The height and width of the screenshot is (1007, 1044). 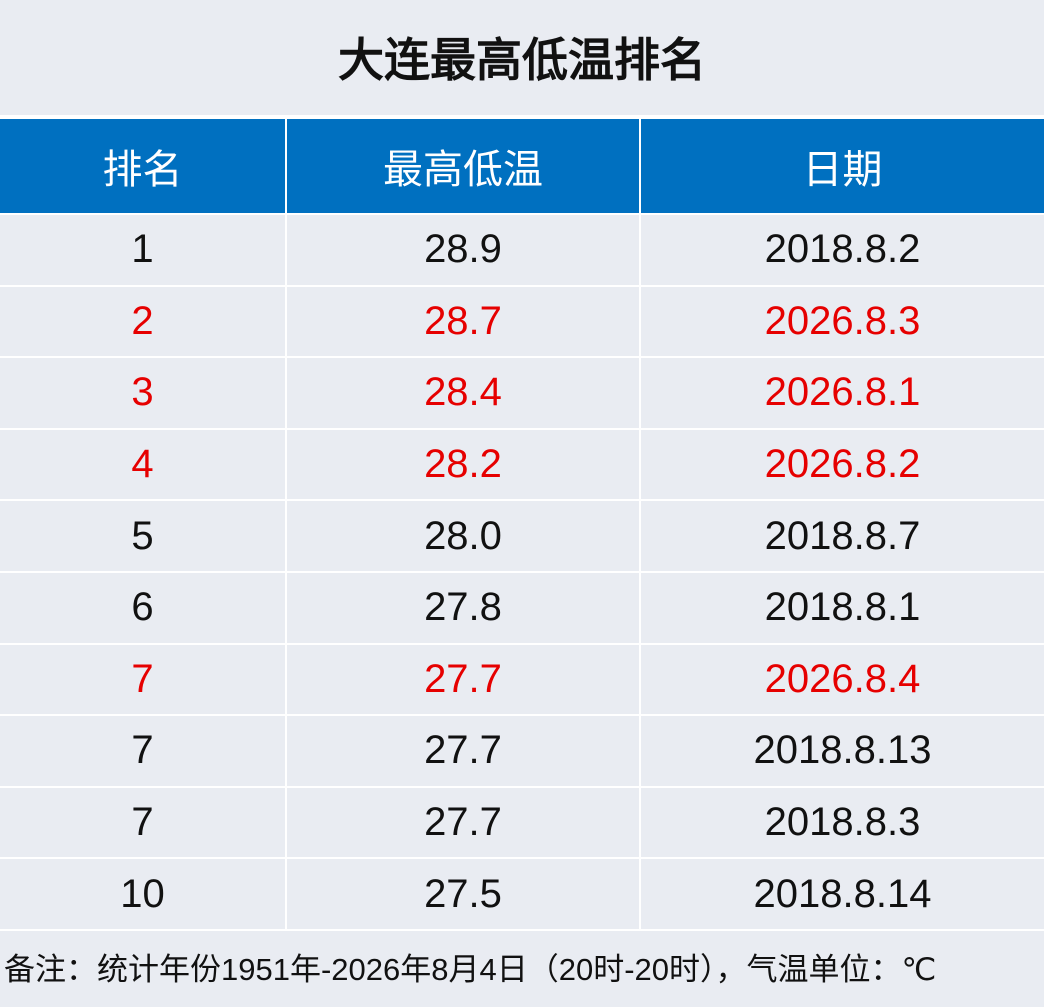 I want to click on header-row: 排名 最高低温 日期, so click(x=522, y=166).